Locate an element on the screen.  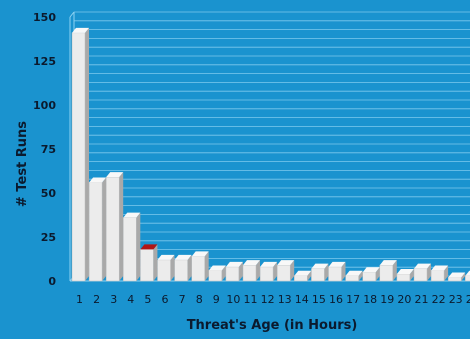
x-tick-label: 7 is located at coordinates (182, 299).